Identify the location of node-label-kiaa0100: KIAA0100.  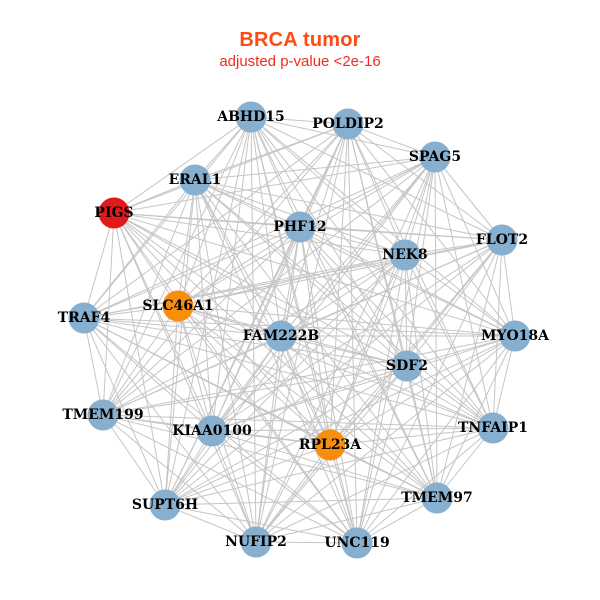
(212, 431).